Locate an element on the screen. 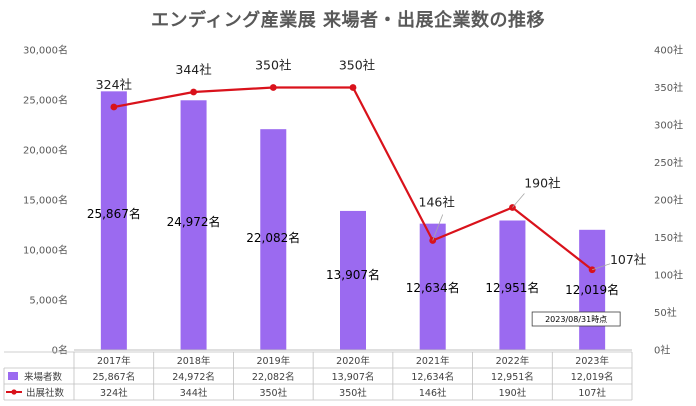 The image size is (696, 406). x-tick-label: 2022年 is located at coordinates (513, 361).